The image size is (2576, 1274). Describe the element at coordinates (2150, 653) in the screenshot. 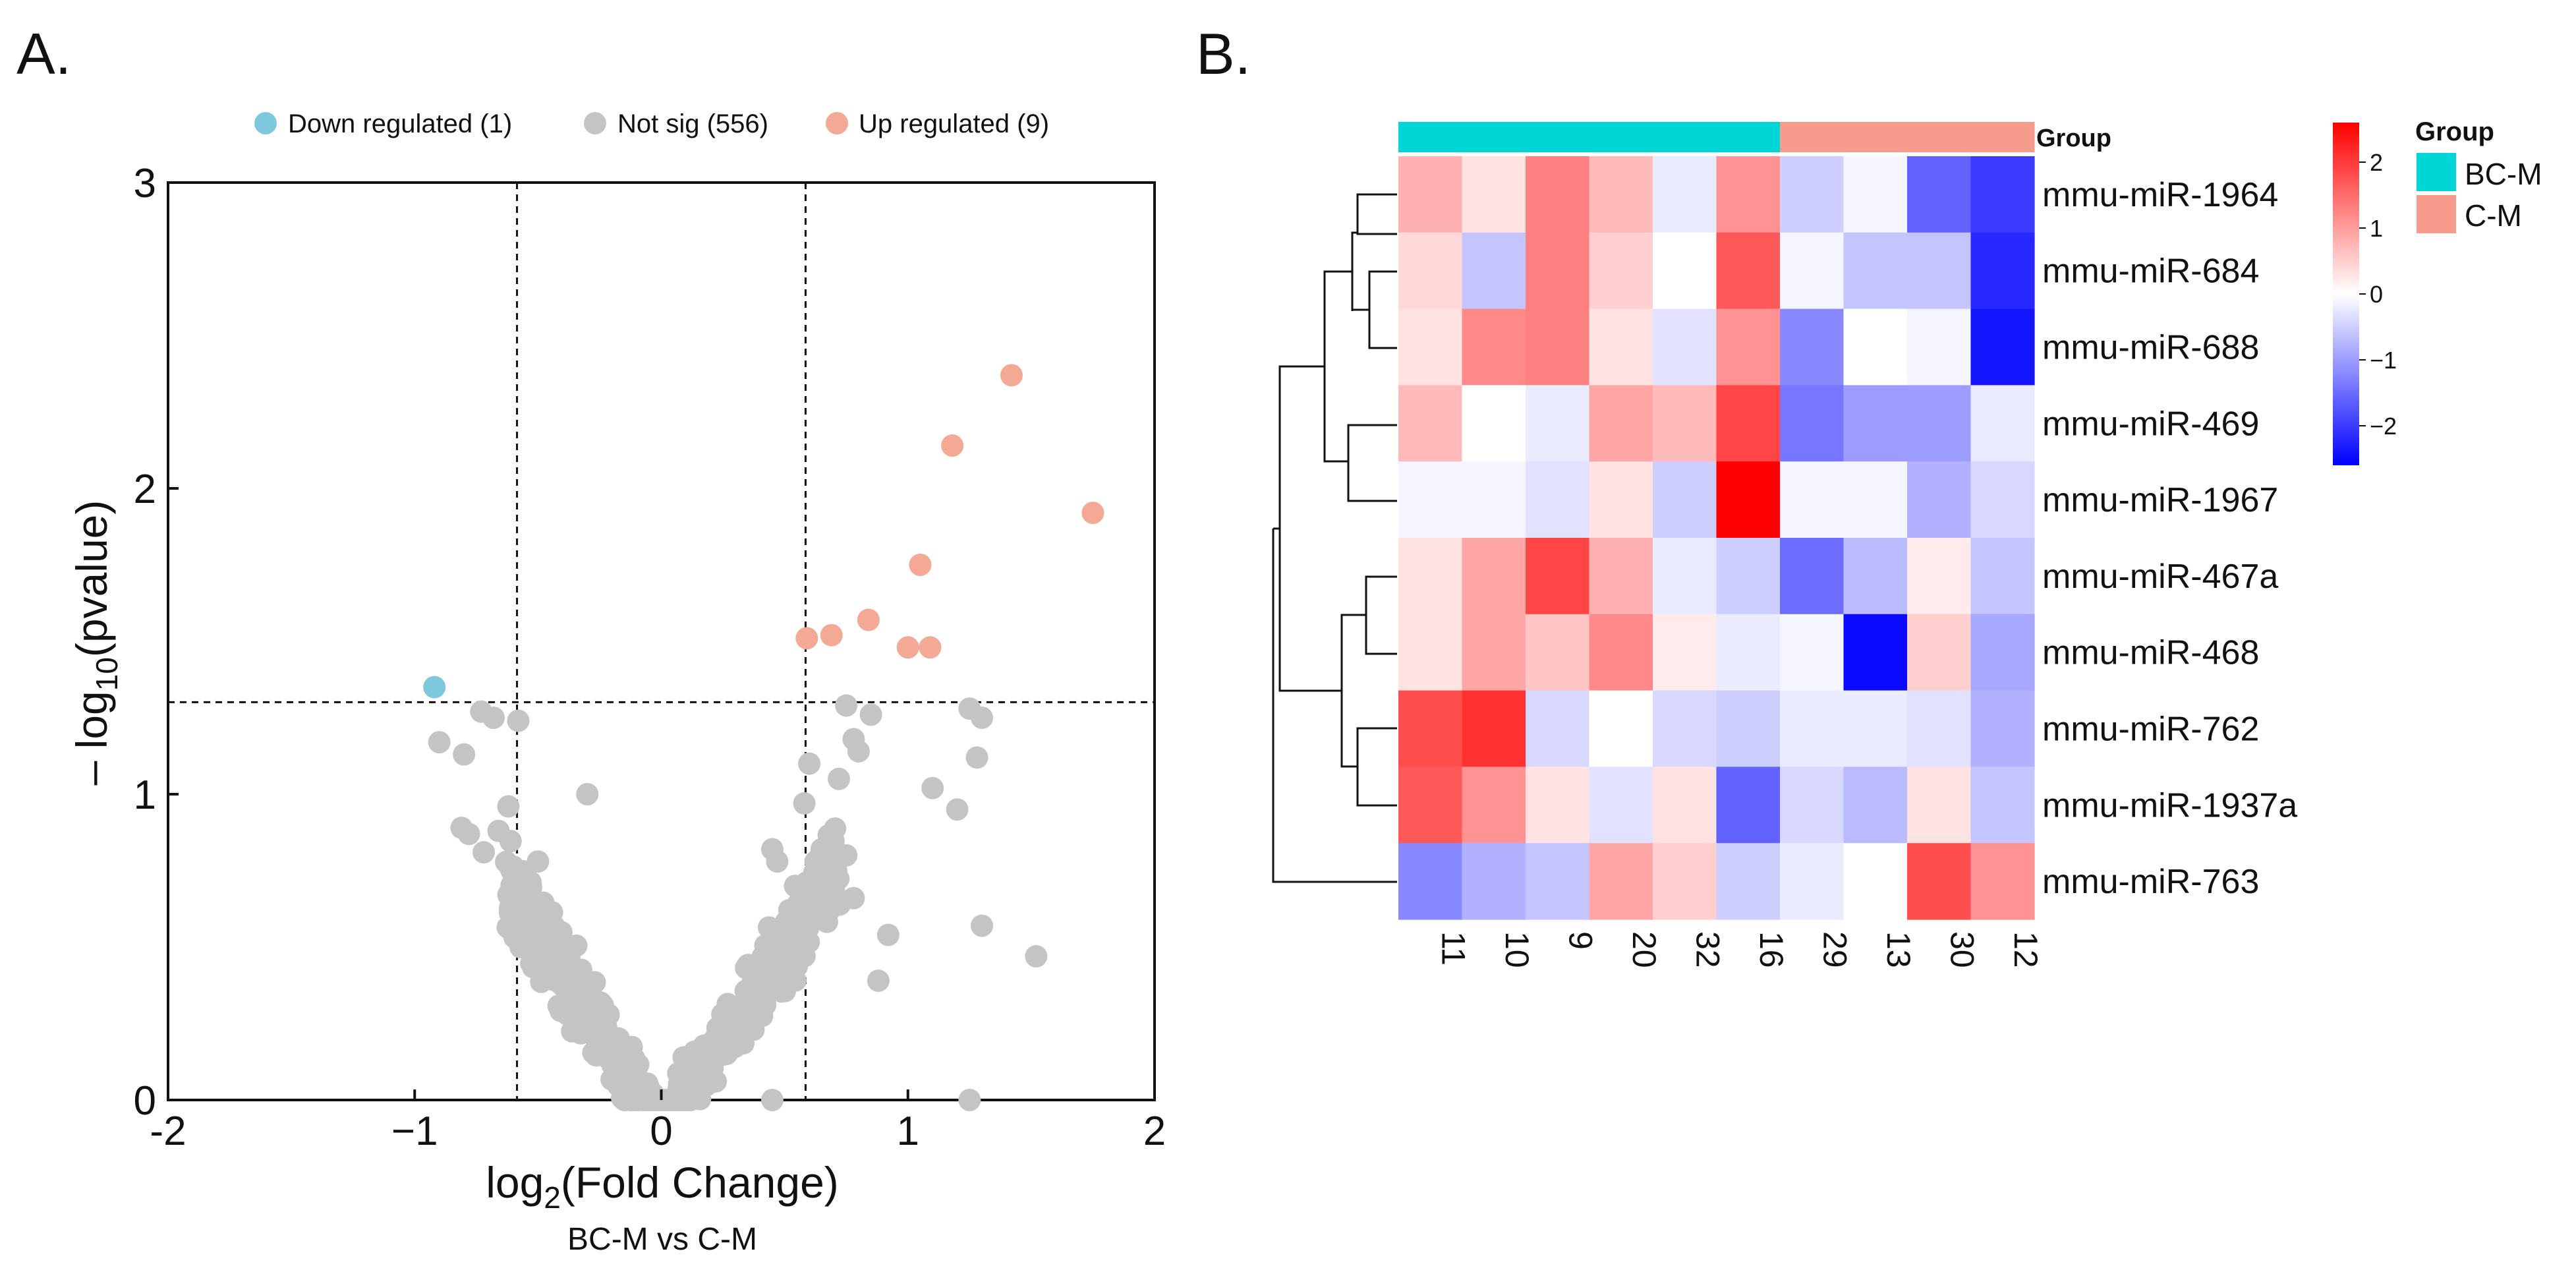

I see `row-label: mmu-miR-468` at that location.